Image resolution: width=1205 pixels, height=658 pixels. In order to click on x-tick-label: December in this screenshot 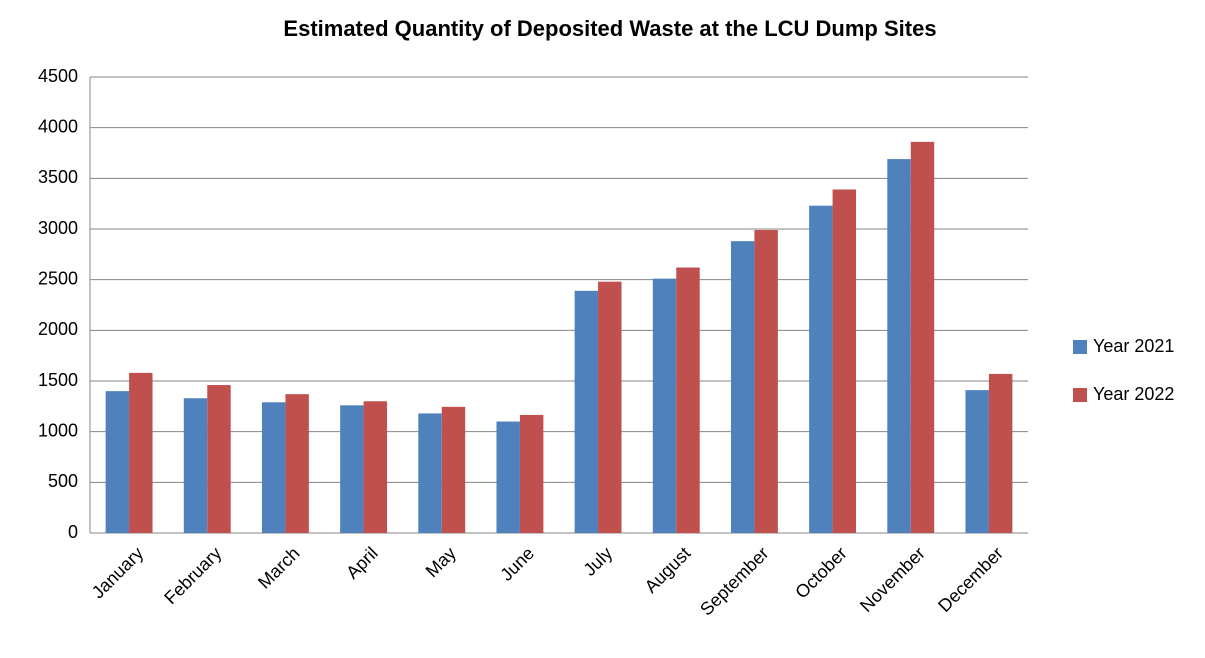, I will do `click(970, 579)`.